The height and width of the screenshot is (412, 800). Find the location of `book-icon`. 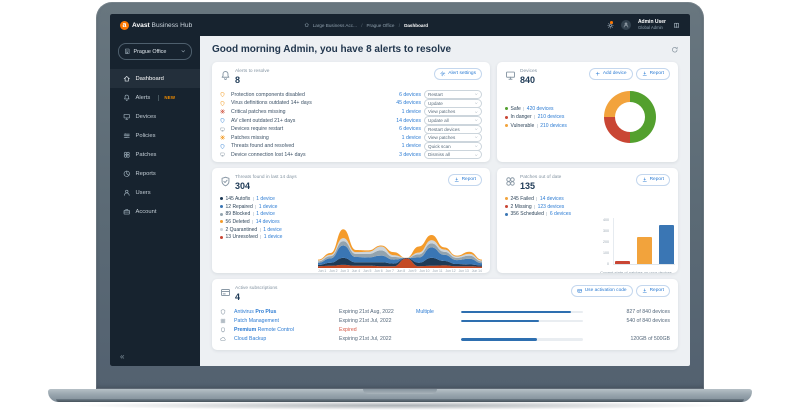

book-icon is located at coordinates (676, 25).